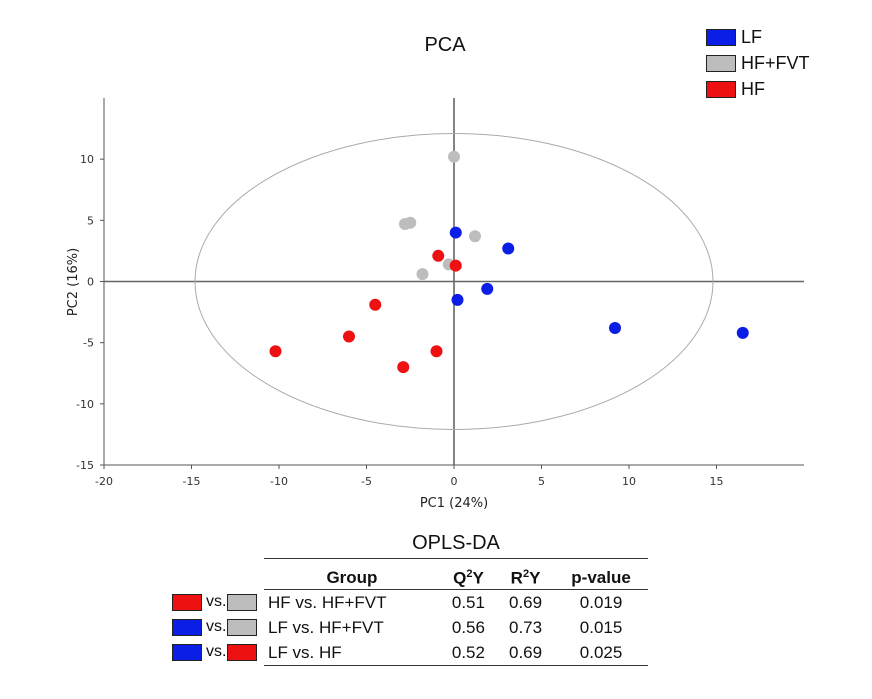 This screenshot has height=699, width=872. I want to click on opls-header-row: Group Q2Y R2Y p-value, so click(456, 574).